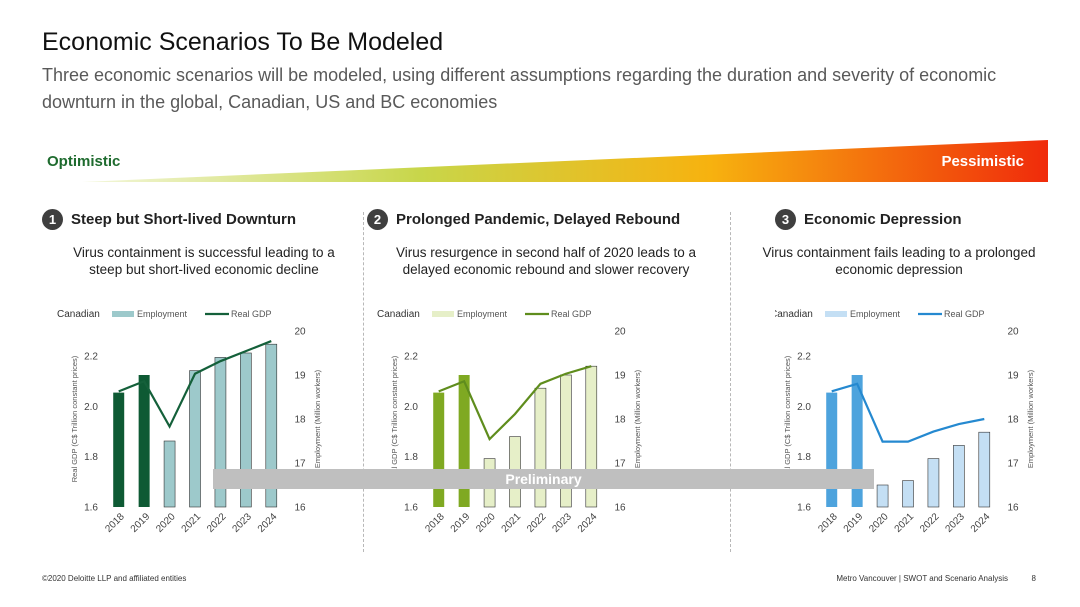  I want to click on pessimistic-label: Pessimistic, so click(982, 161).